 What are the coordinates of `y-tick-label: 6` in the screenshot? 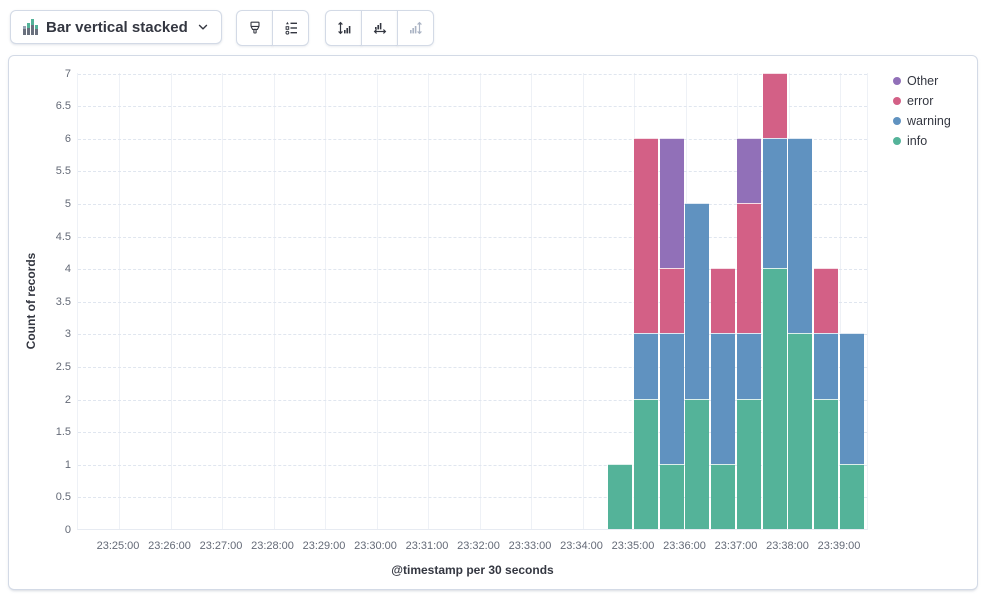 It's located at (67, 138).